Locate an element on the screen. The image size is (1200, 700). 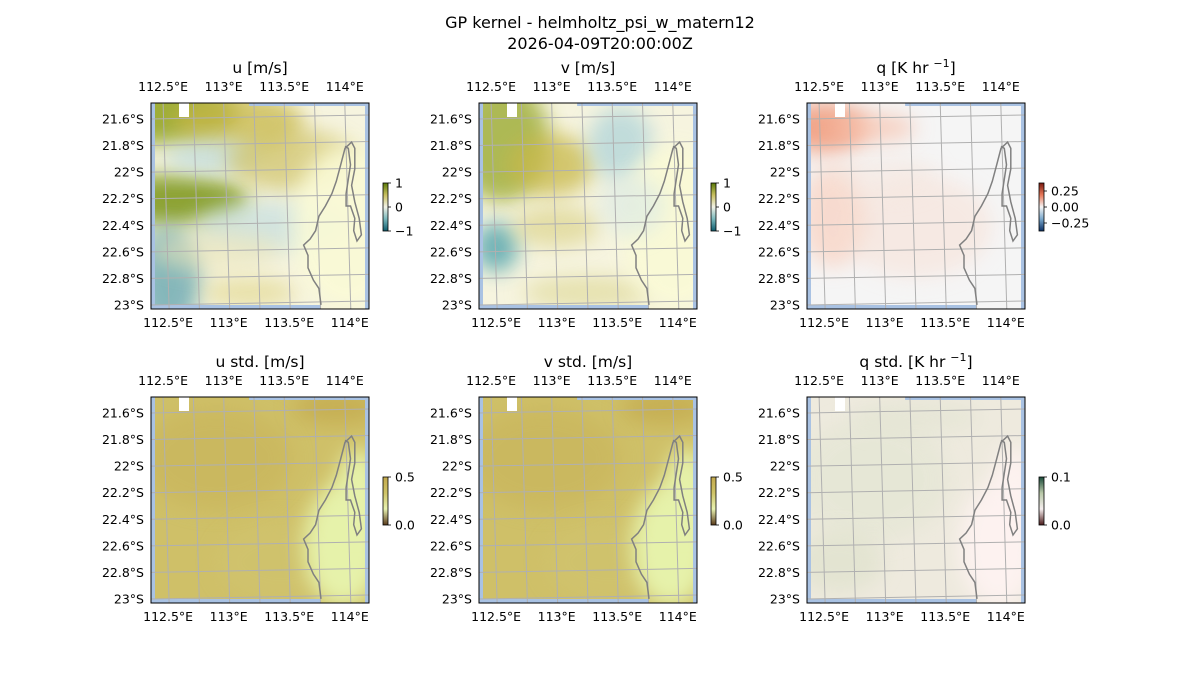
lat-tick-label: 22.2°S is located at coordinates (779, 198).